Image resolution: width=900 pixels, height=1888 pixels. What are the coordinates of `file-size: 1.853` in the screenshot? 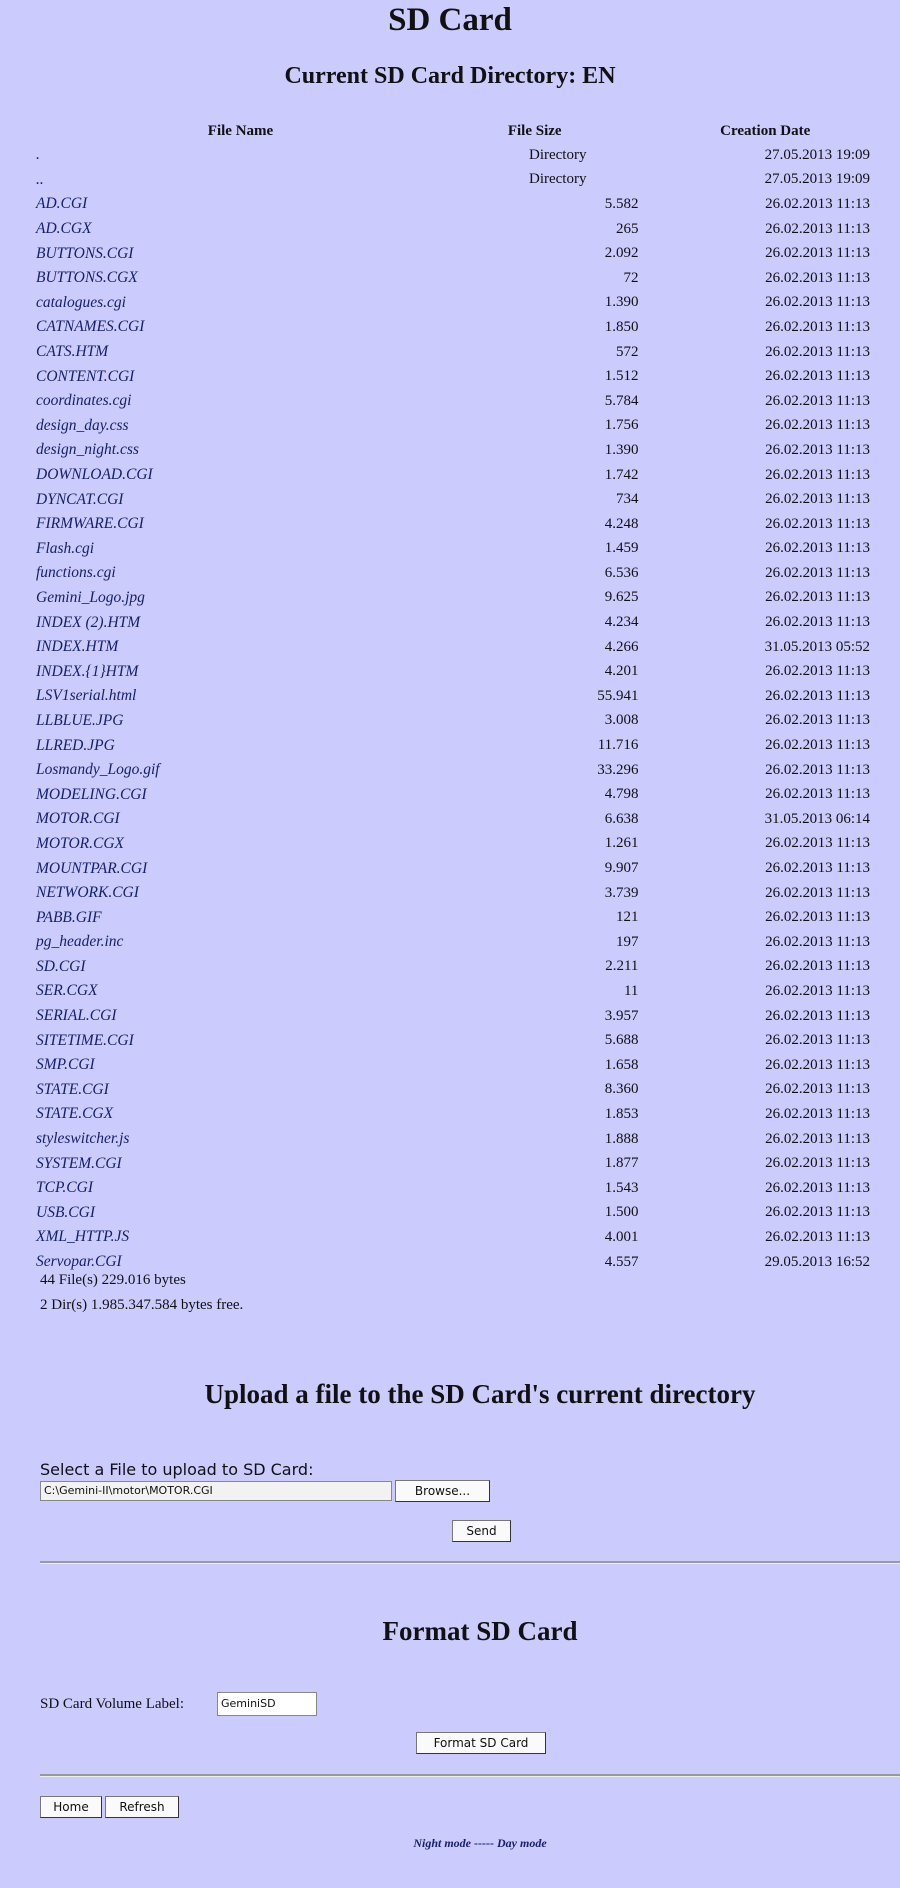 It's located at (621, 1113).